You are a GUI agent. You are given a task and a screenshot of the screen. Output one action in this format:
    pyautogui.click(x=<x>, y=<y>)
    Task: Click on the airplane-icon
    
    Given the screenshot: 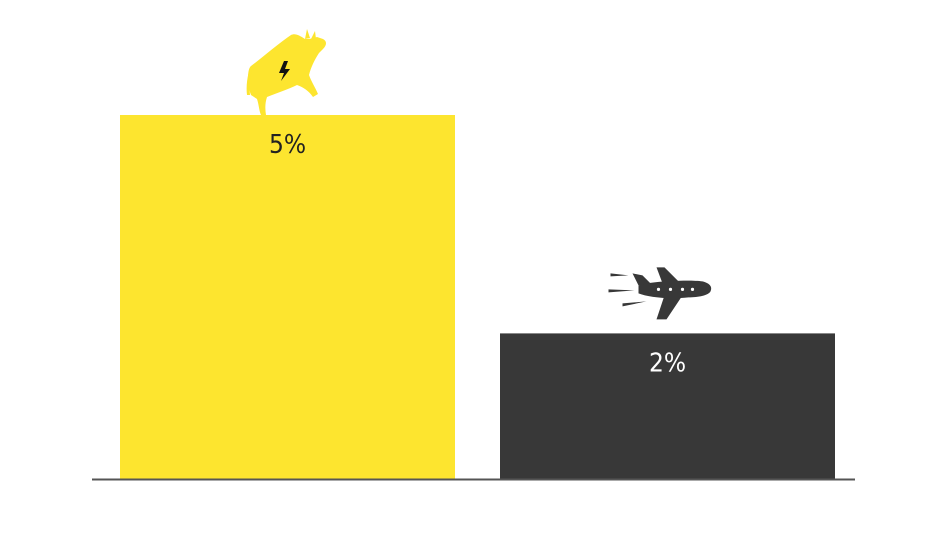 What is the action you would take?
    pyautogui.click(x=660, y=293)
    